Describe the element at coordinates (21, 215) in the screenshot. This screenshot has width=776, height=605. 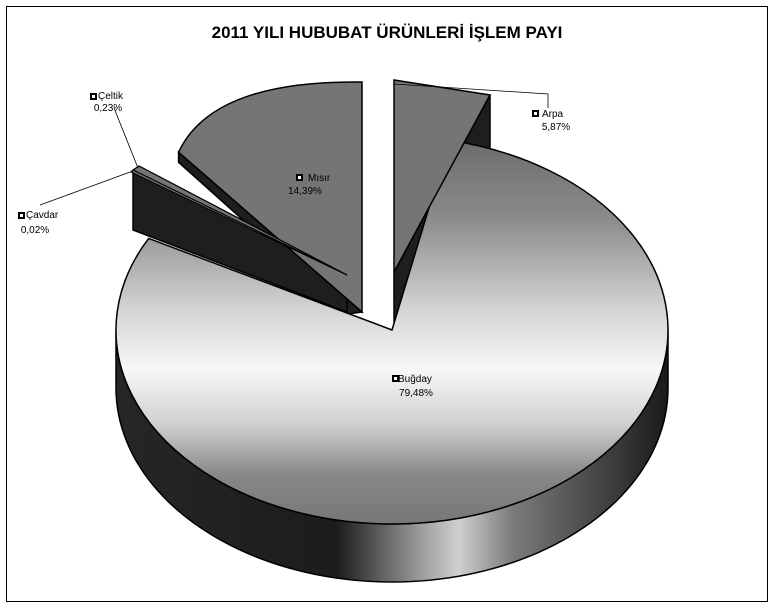
I see `legend-key-inner-cavdar` at that location.